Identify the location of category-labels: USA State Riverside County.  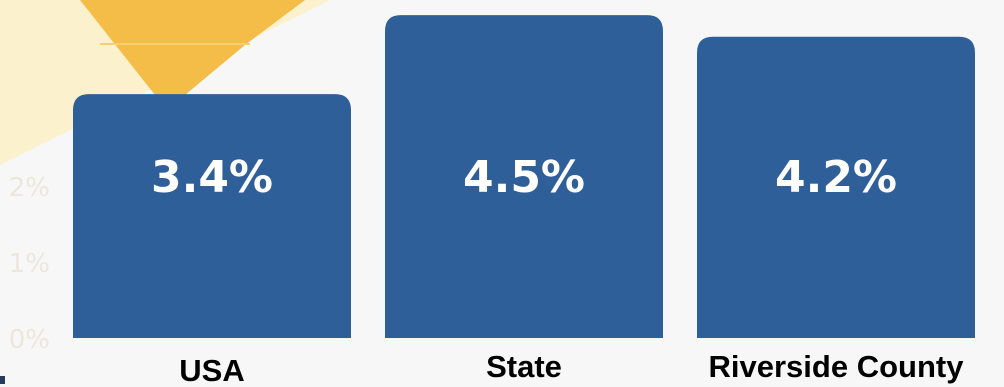
(571, 368).